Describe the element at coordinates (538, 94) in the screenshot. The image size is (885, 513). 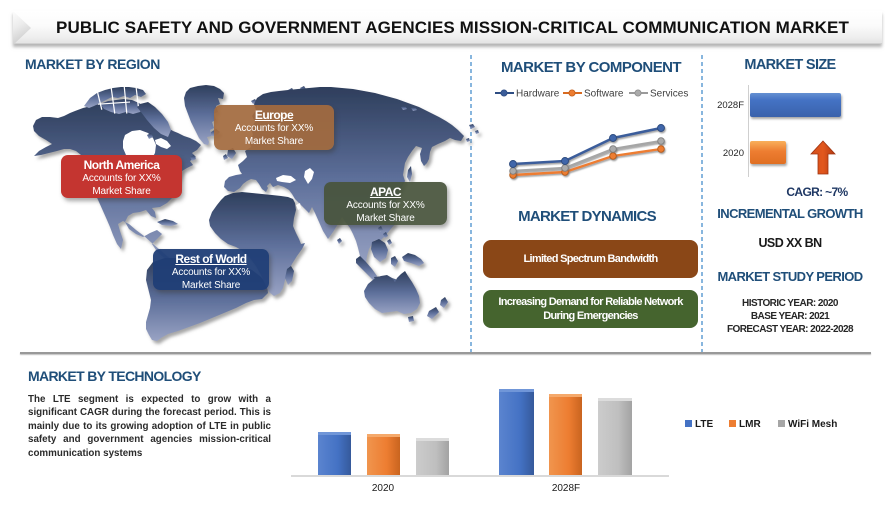
I see `svg-text: Hardware` at that location.